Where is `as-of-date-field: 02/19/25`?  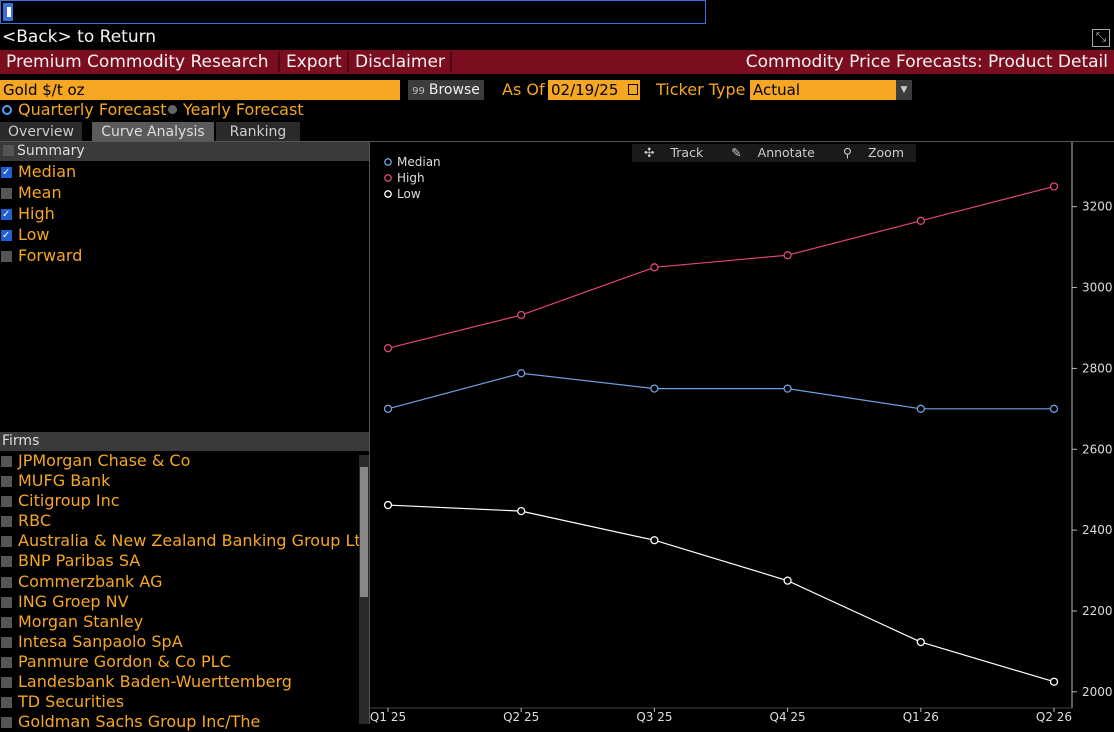 as-of-date-field: 02/19/25 is located at coordinates (594, 90).